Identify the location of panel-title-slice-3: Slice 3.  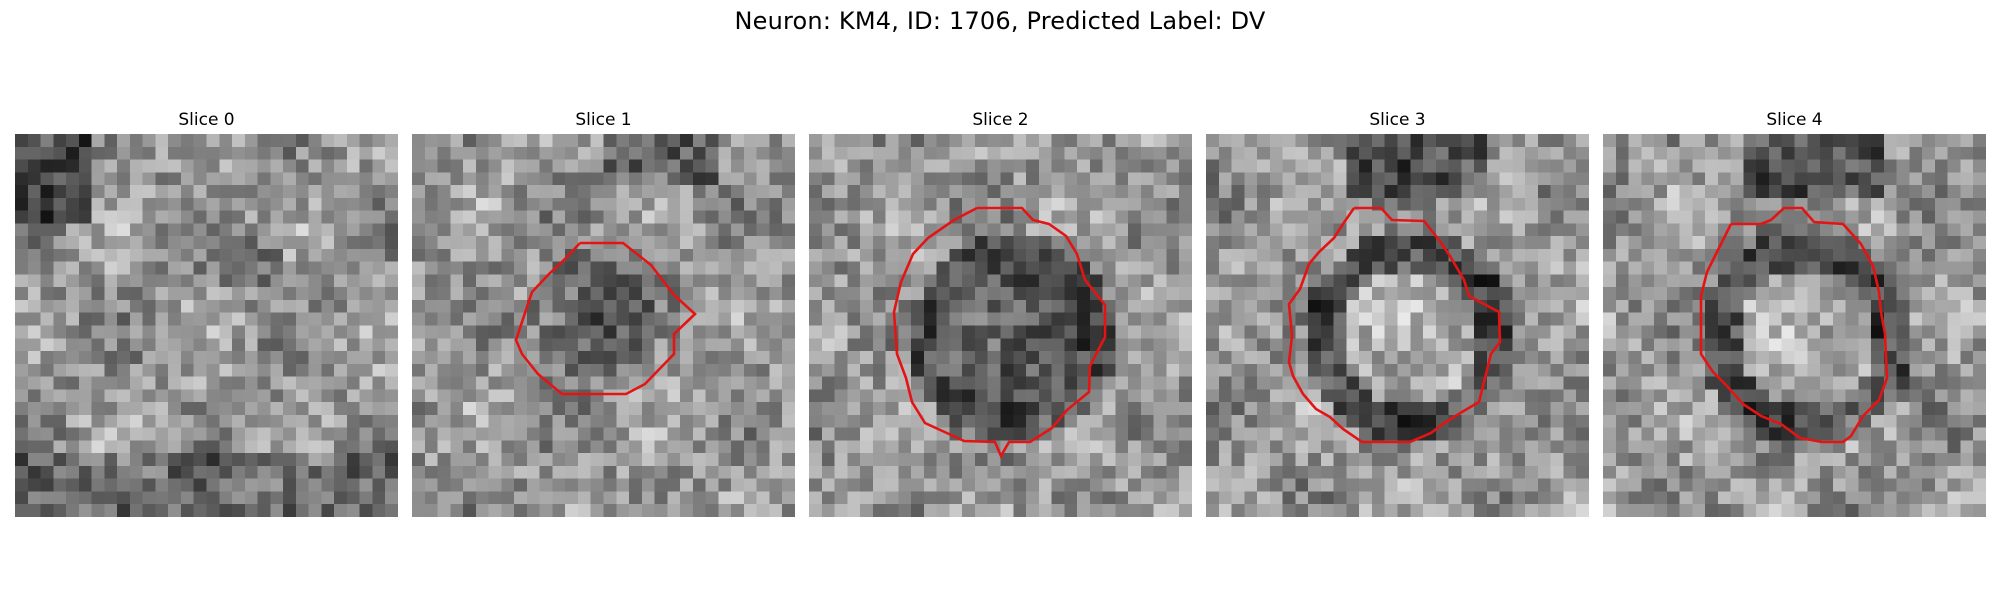
(1397, 120).